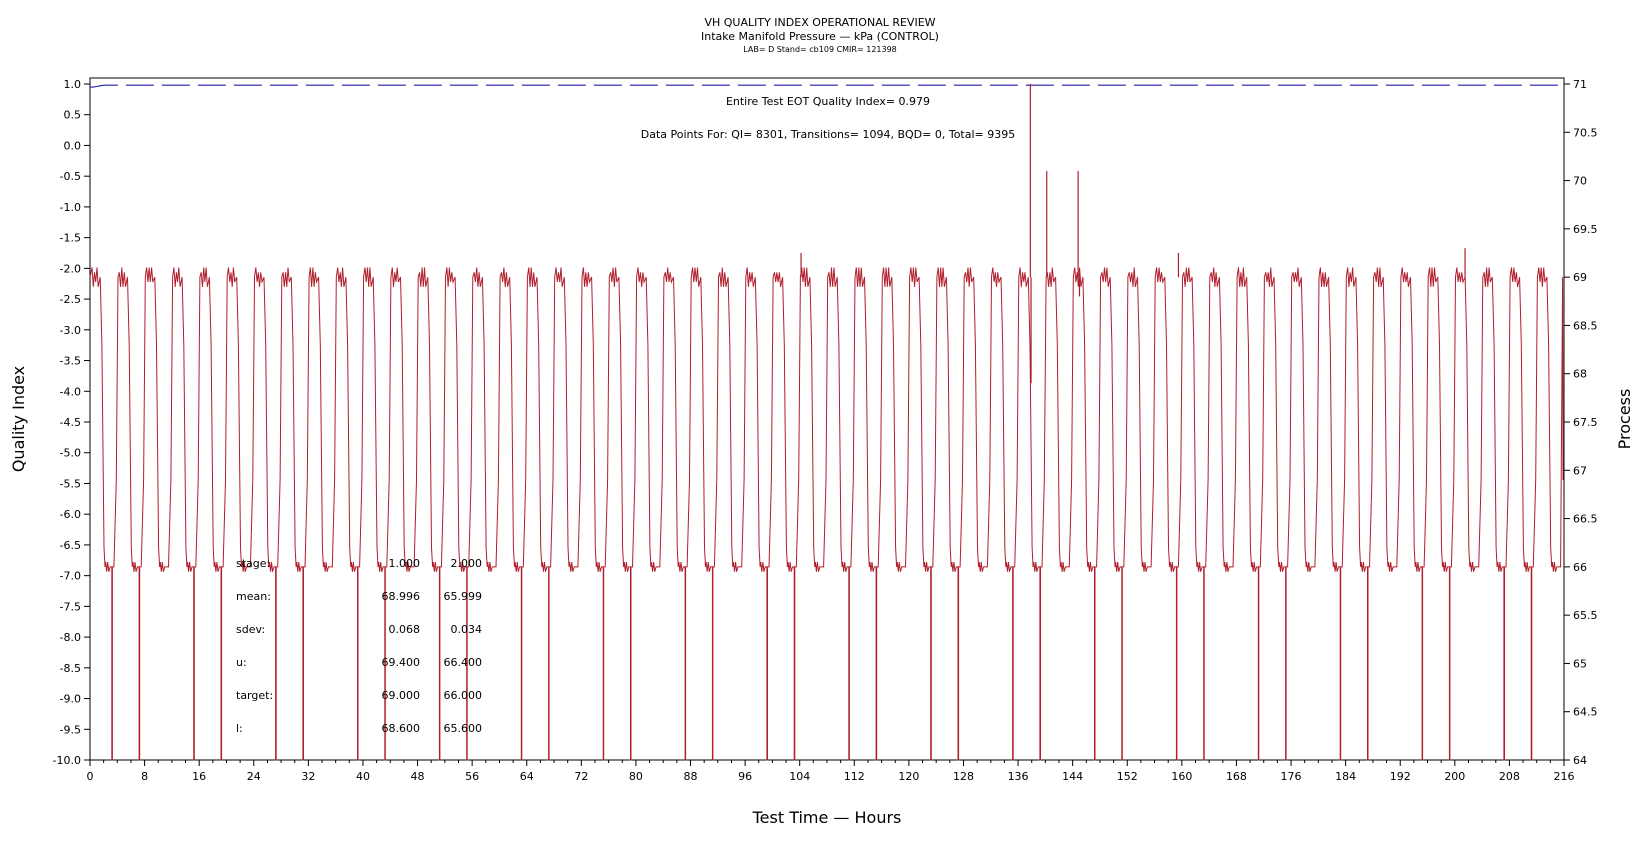 The width and height of the screenshot is (1648, 845). Describe the element at coordinates (144, 776) in the screenshot. I see `x-tick-label: 8` at that location.